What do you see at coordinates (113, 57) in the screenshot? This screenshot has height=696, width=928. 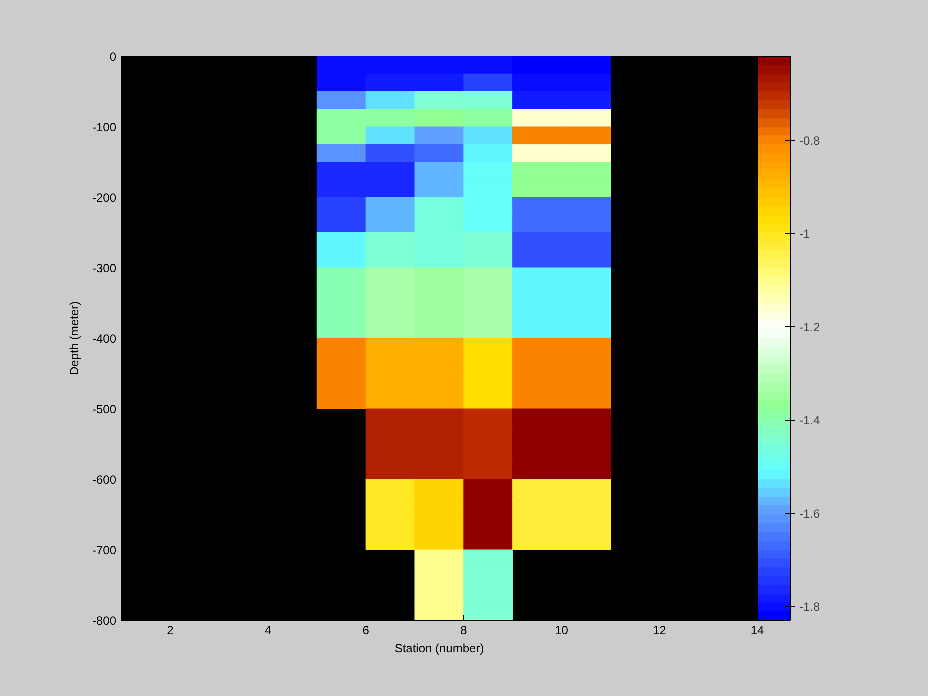 I see `y-tick-label: 0` at bounding box center [113, 57].